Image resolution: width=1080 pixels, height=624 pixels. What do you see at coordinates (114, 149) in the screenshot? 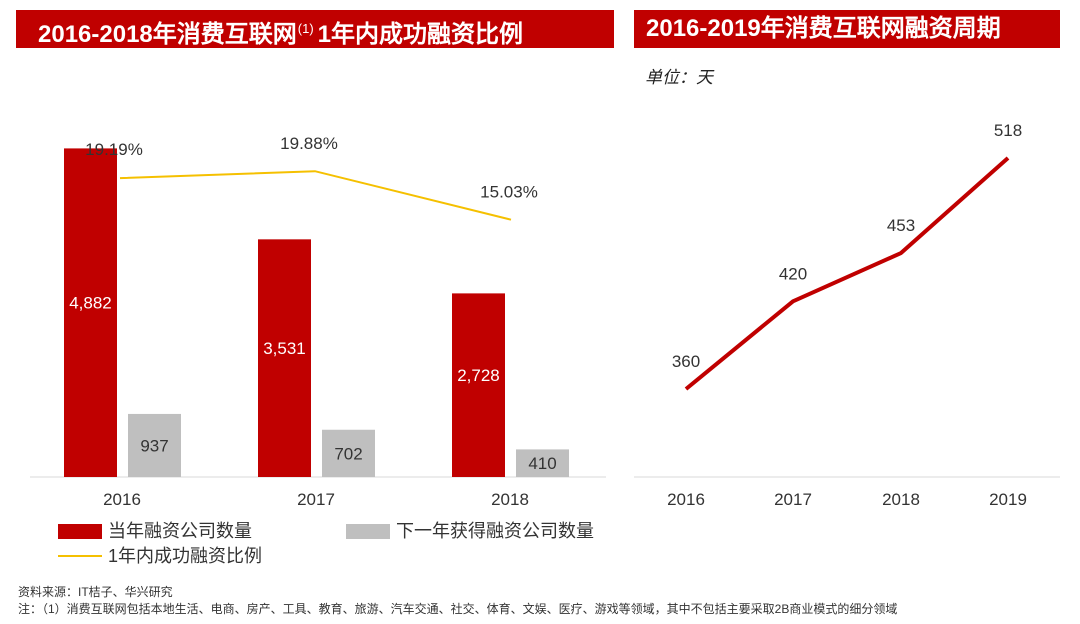
I see `ratio-data-label: 19.19%` at bounding box center [114, 149].